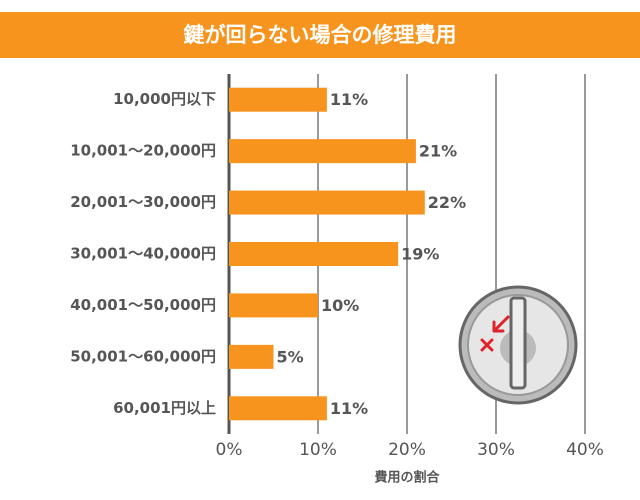 The image size is (640, 500). Describe the element at coordinates (290, 356) in the screenshot. I see `value-label: 5%` at that location.